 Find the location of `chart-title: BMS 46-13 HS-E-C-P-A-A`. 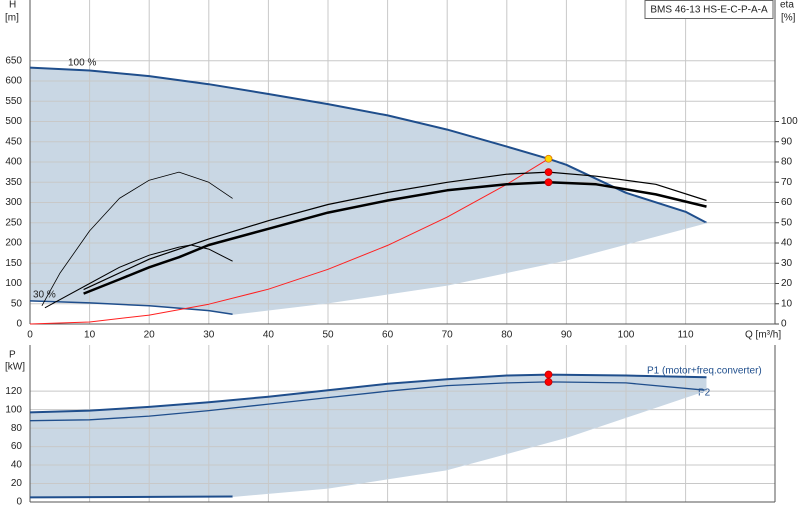

chart-title: BMS 46-13 HS-E-C-P-A-A is located at coordinates (709, 10).